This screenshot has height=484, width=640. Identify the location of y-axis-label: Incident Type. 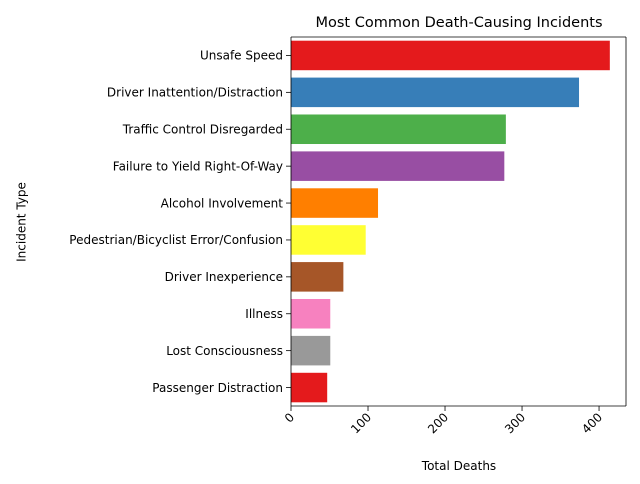
(22, 222).